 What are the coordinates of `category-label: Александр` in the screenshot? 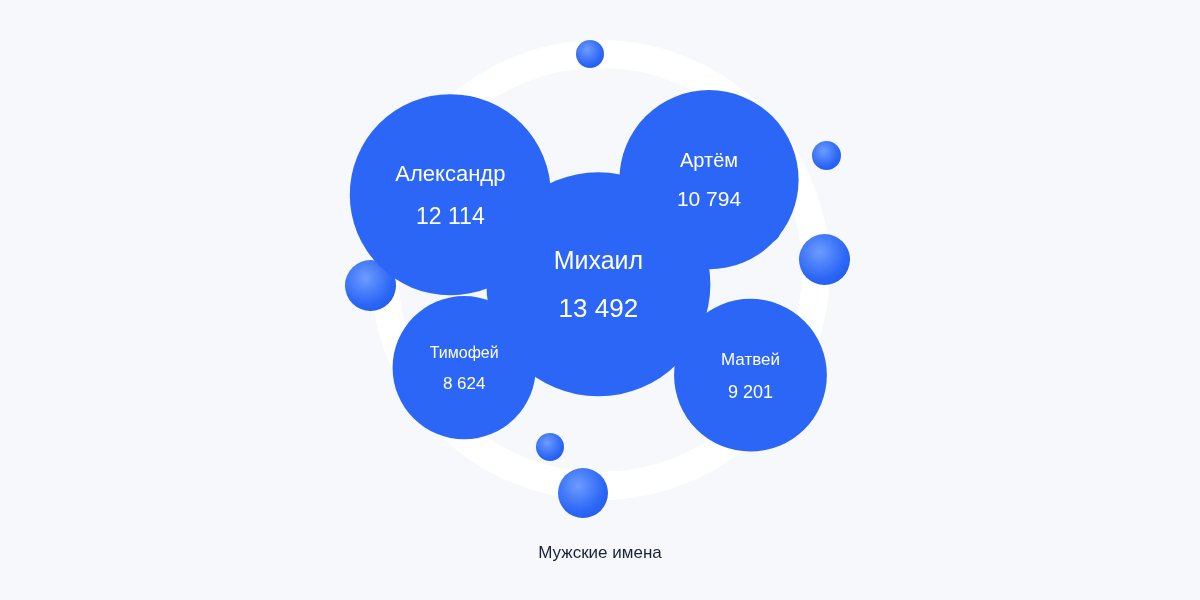 It's located at (450, 173).